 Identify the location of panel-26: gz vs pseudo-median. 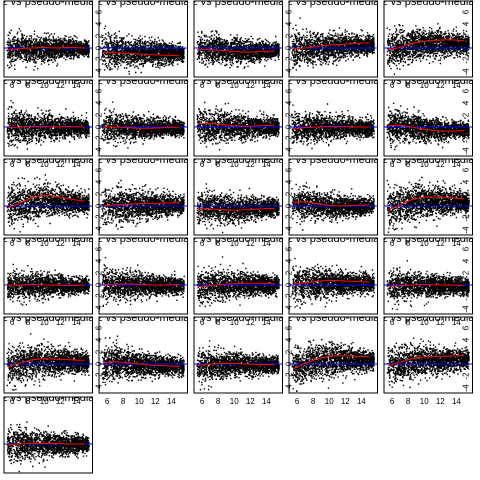
(48, 435).